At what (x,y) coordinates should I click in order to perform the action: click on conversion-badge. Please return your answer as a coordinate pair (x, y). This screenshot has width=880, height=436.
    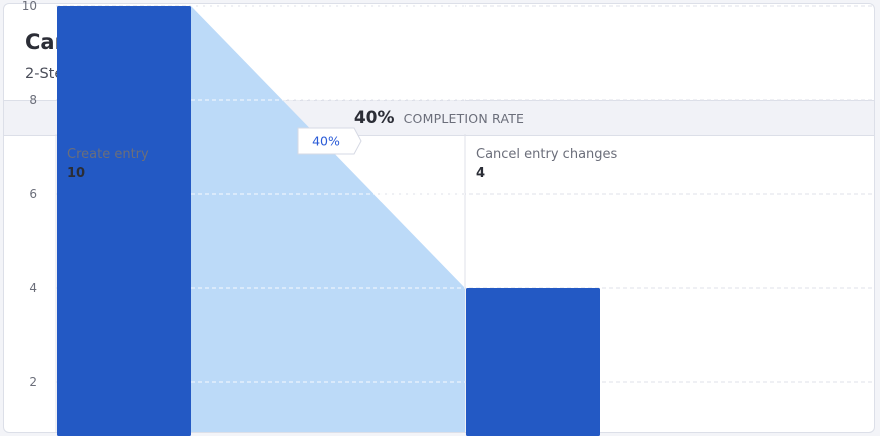
    Looking at the image, I should click on (329, 141).